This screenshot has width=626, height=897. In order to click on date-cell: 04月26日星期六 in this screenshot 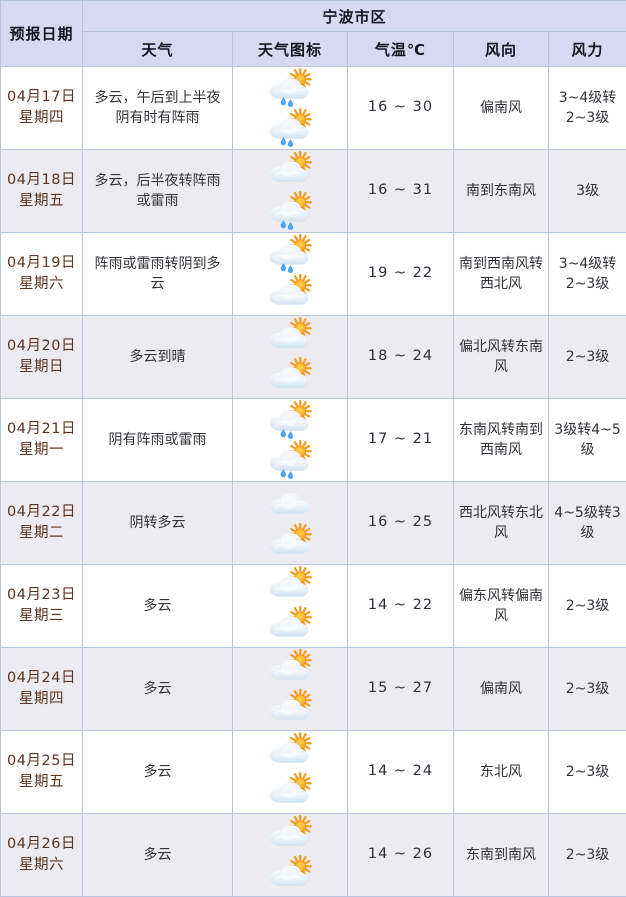, I will do `click(42, 855)`.